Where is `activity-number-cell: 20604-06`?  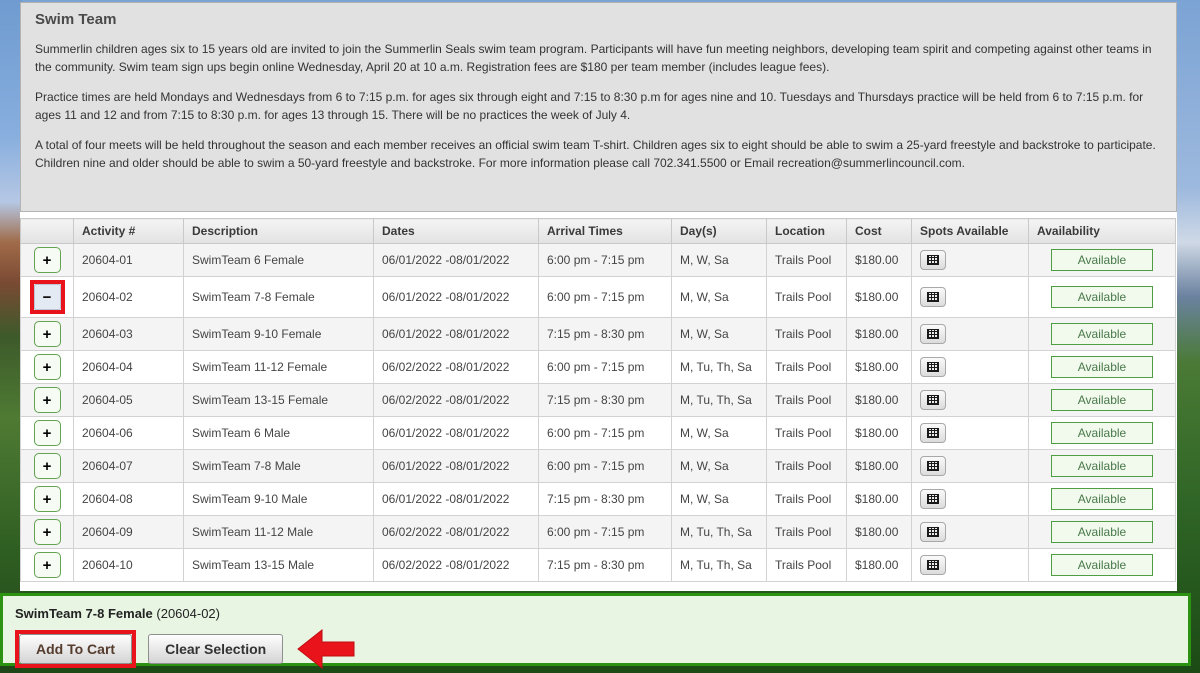
activity-number-cell: 20604-06 is located at coordinates (128, 433).